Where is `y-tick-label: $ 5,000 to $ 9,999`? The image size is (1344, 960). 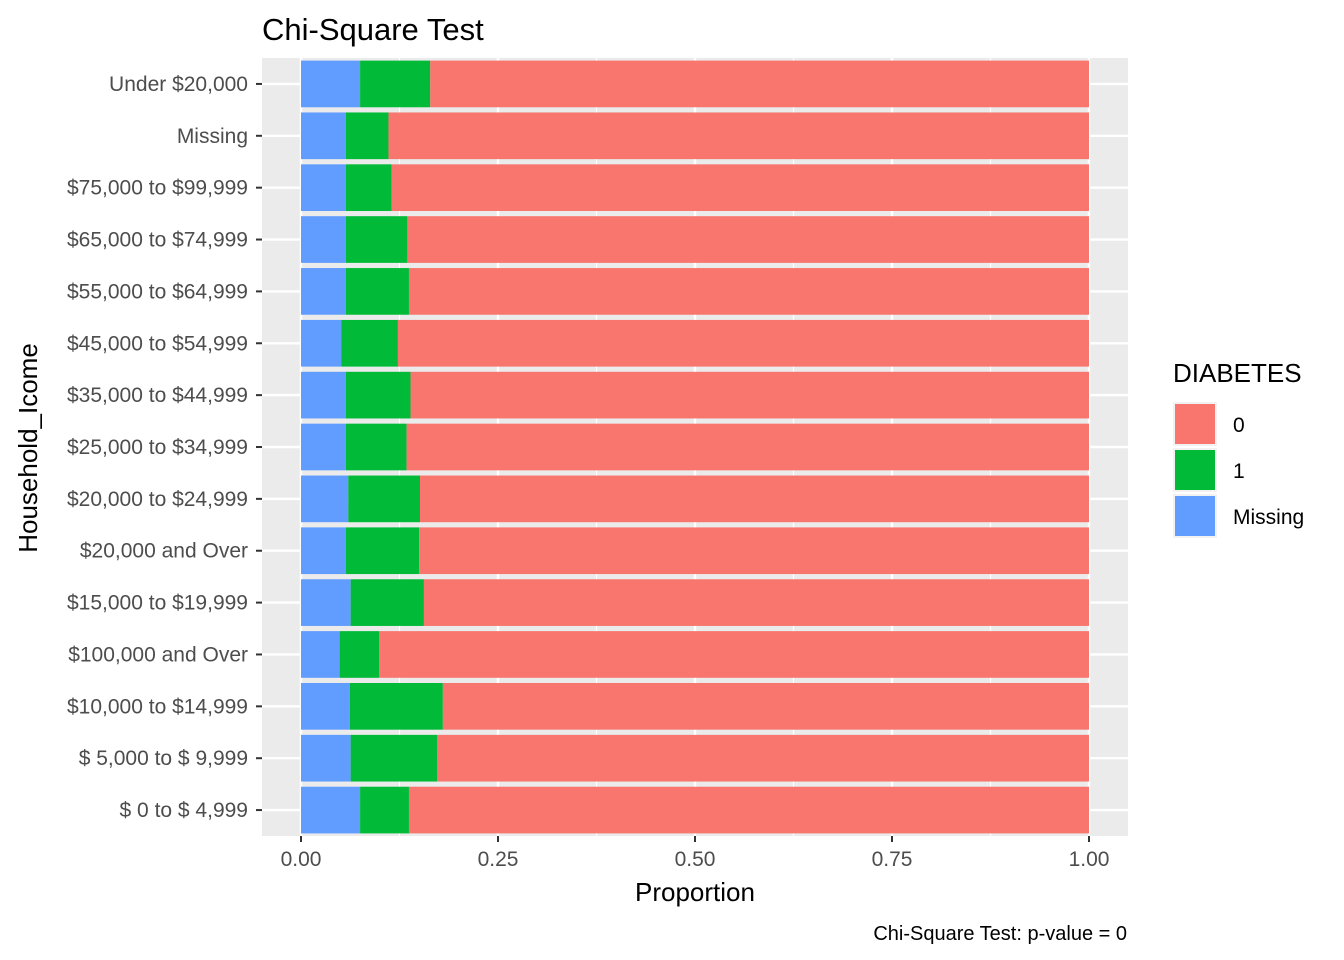 y-tick-label: $ 5,000 to $ 9,999 is located at coordinates (163, 758).